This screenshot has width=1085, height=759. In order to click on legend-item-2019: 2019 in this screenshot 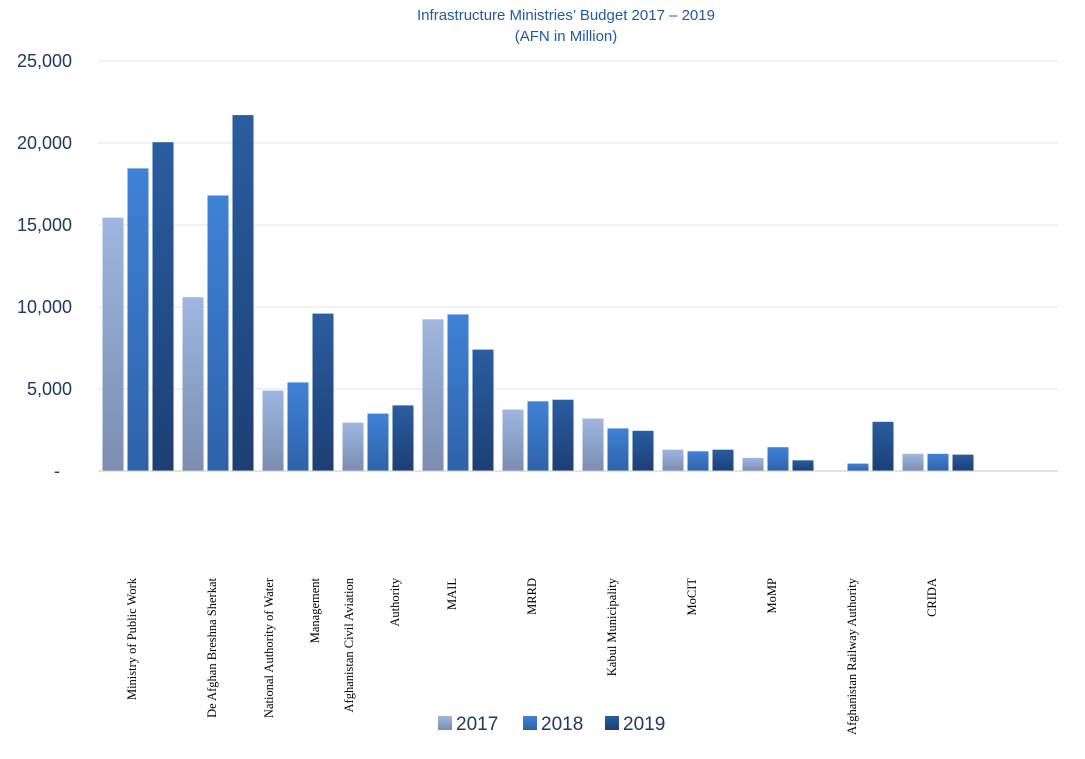, I will do `click(635, 724)`.